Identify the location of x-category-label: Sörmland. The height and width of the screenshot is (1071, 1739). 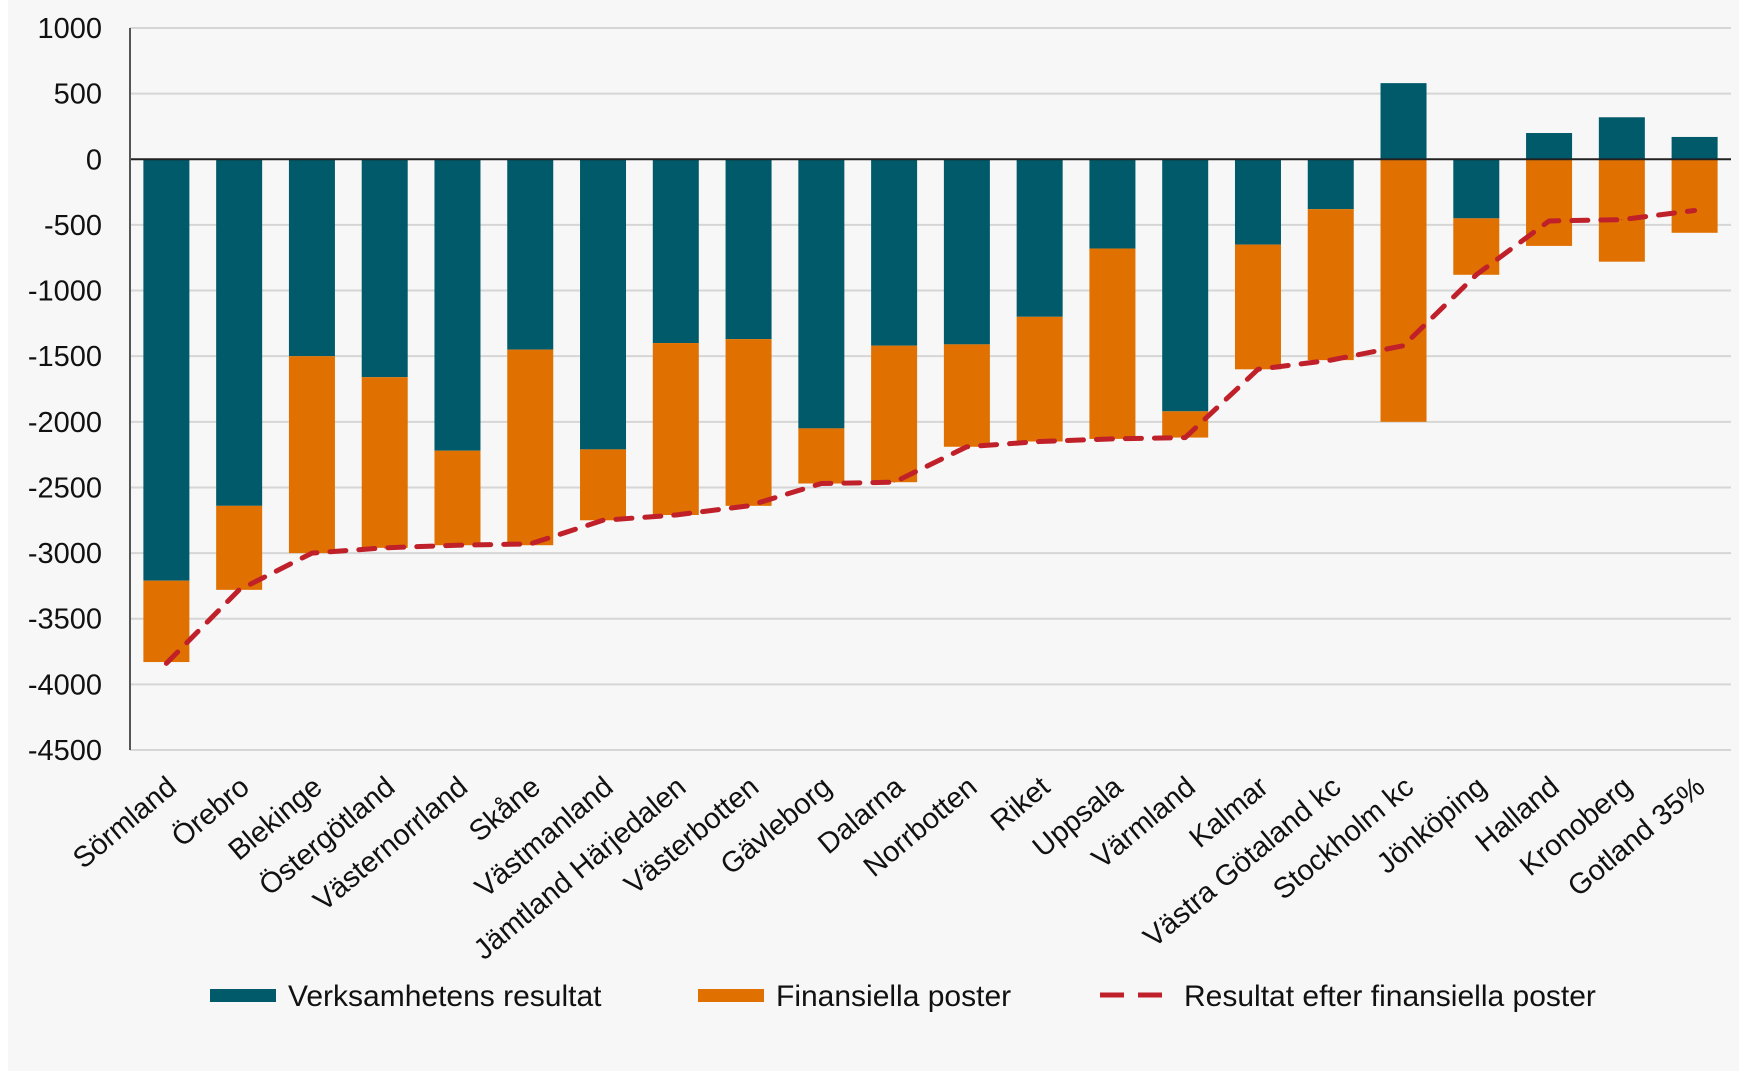
(125, 823).